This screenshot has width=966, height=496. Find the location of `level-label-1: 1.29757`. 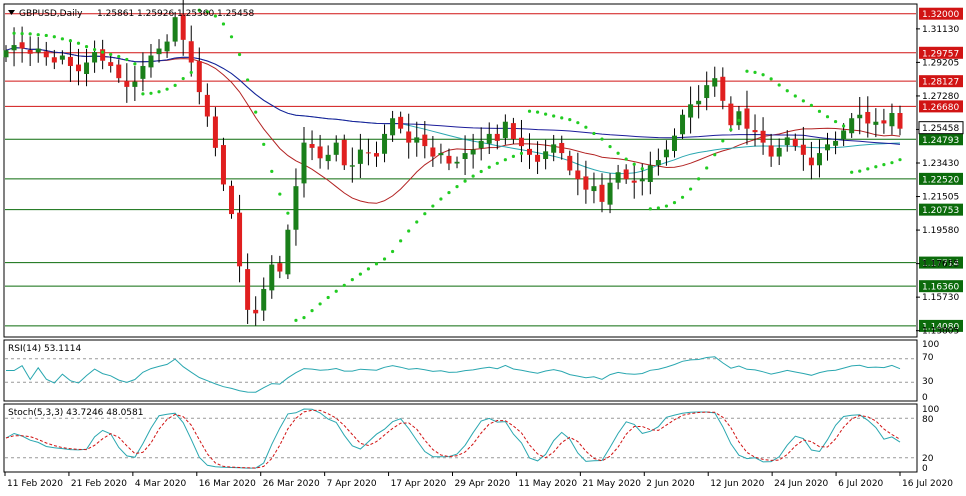

level-label-1: 1.29757 is located at coordinates (940, 54).